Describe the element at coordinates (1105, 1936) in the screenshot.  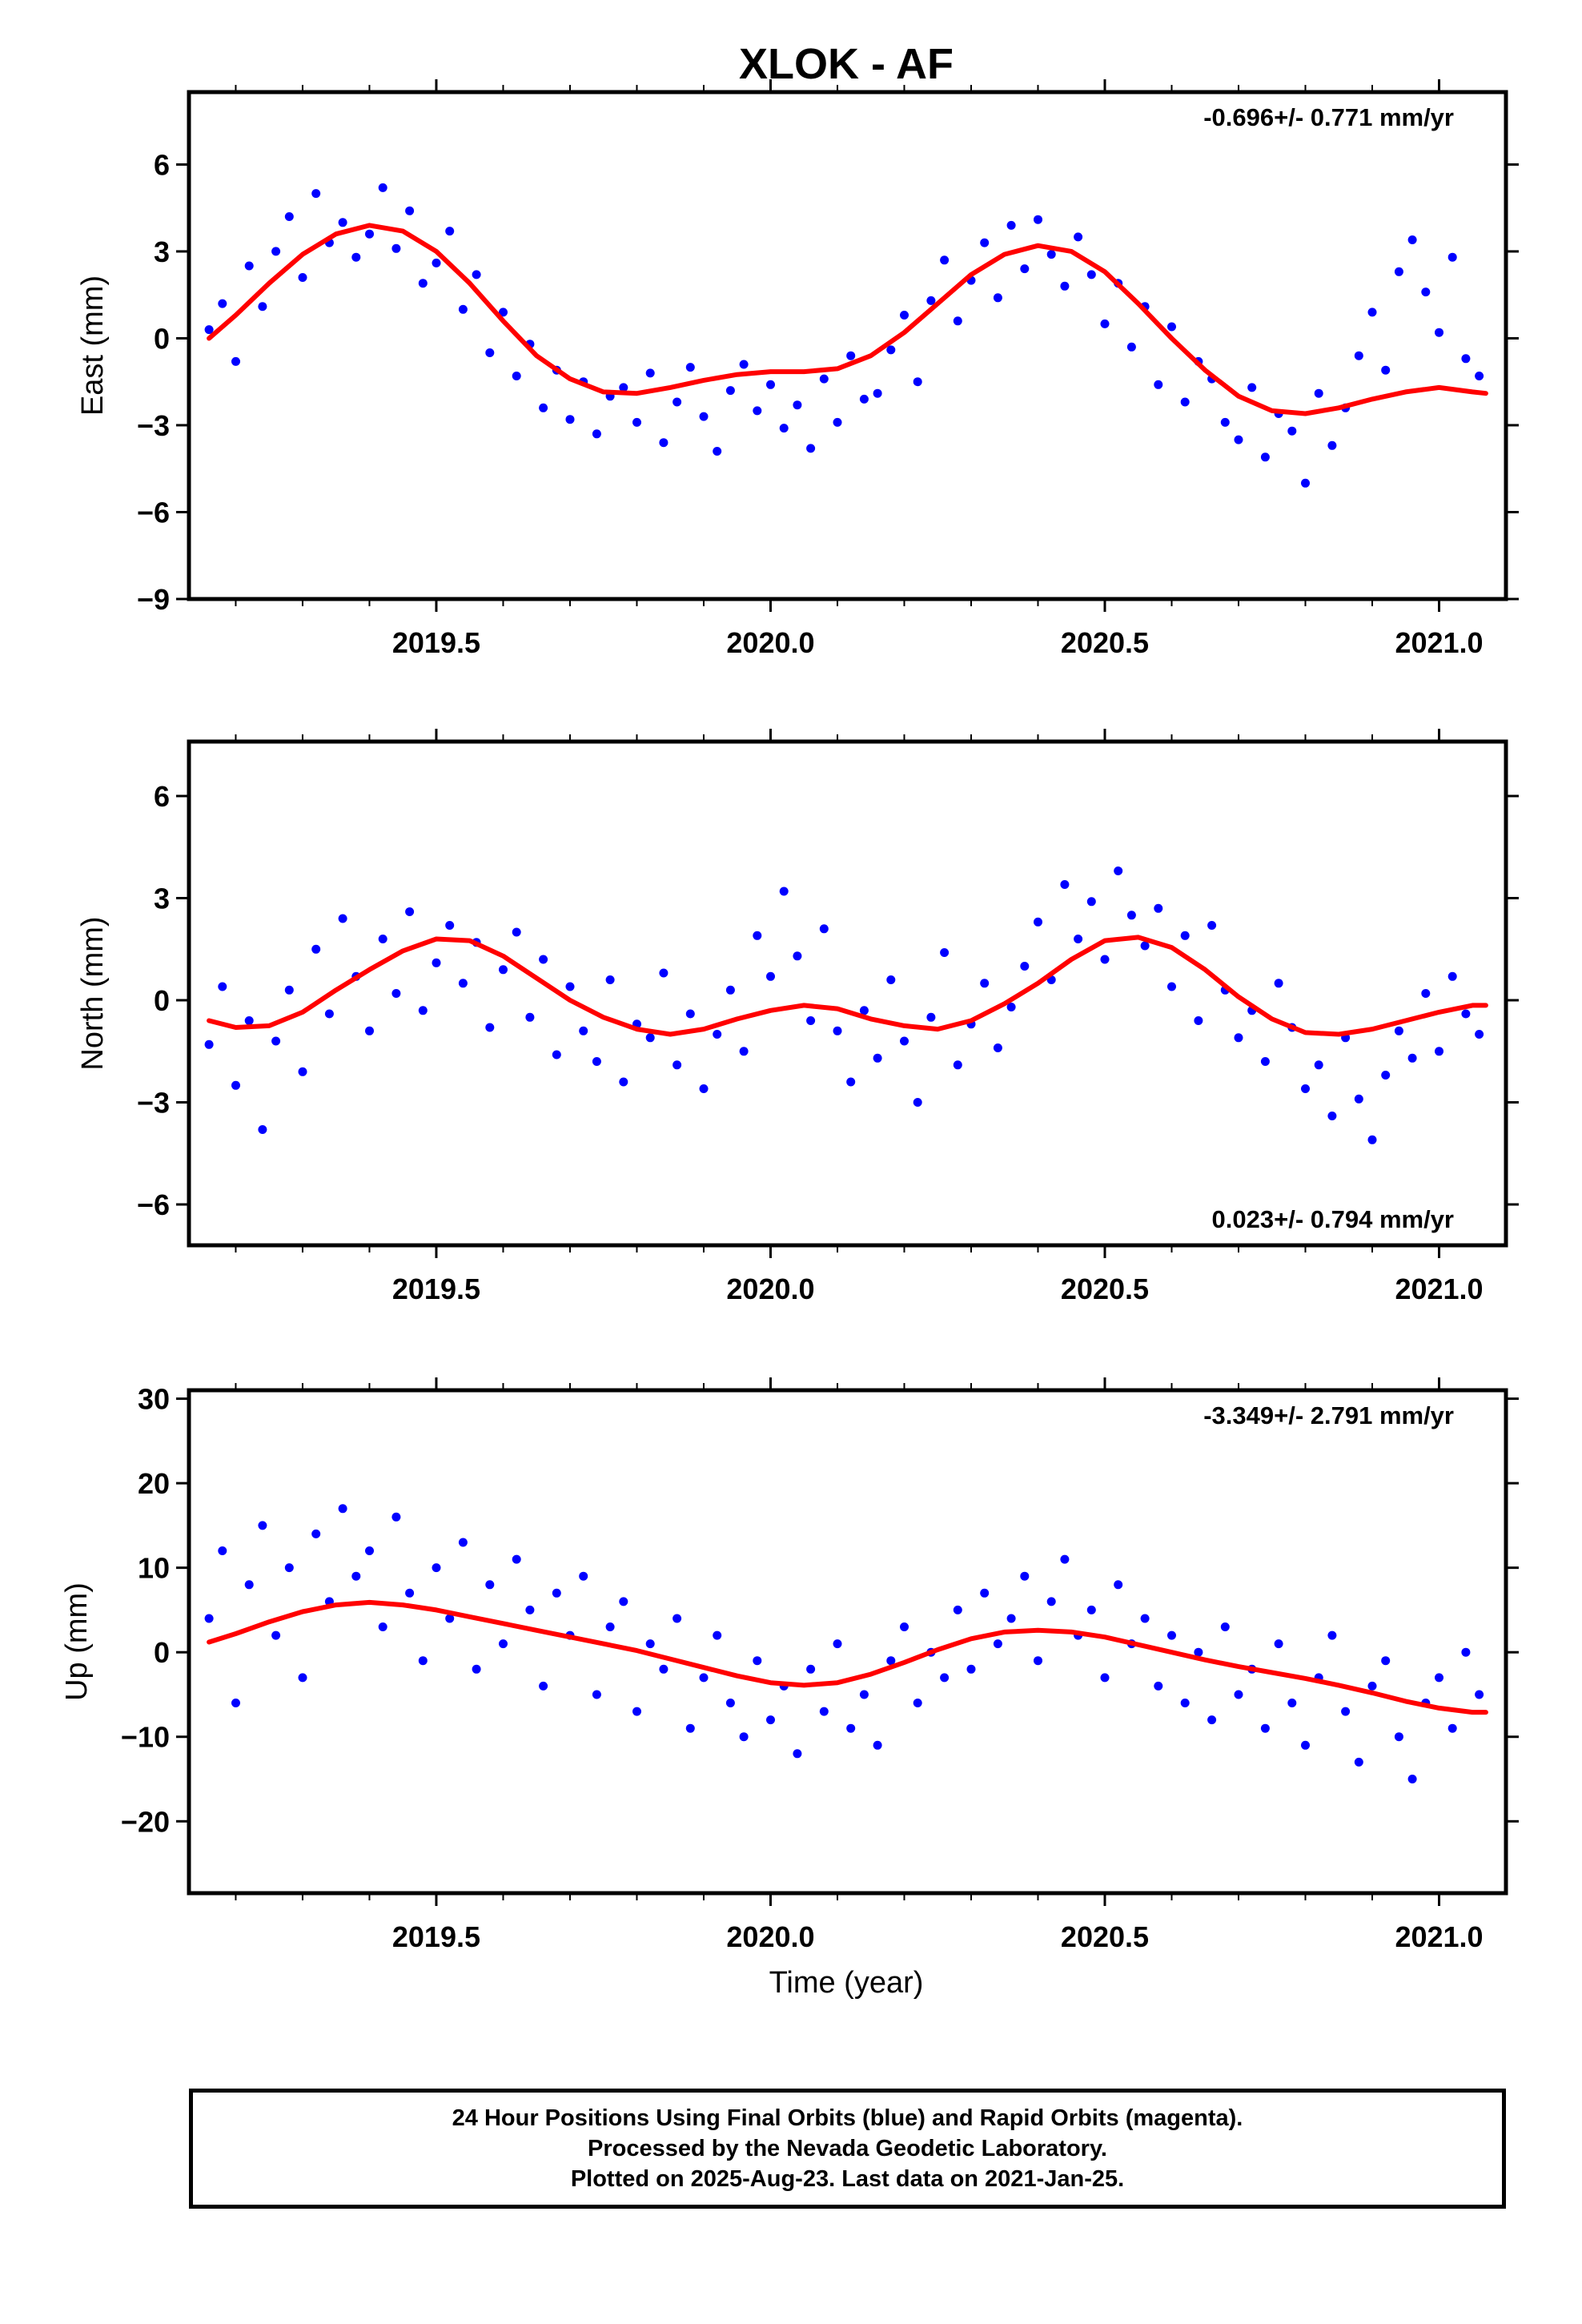
I see `up-x-tick-label: 2020.5` at that location.